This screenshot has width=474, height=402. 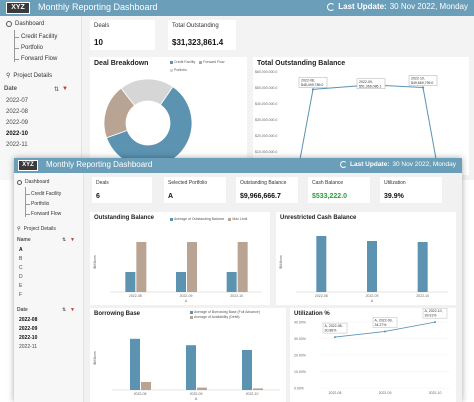 What do you see at coordinates (21, 250) in the screenshot?
I see `front-name-item-selected: A` at bounding box center [21, 250].